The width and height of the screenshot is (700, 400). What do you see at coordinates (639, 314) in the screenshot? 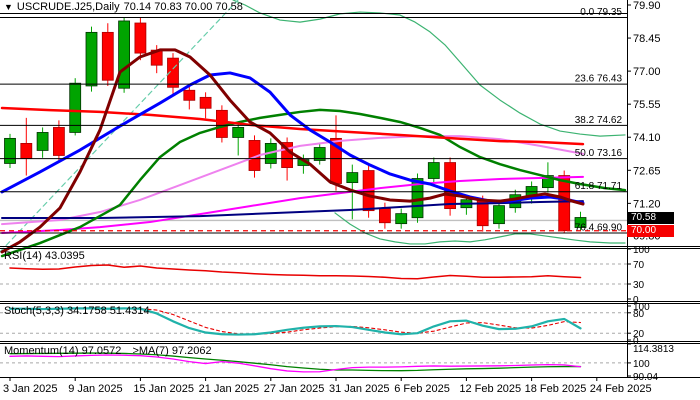
I see `svg-text: 80` at bounding box center [639, 314].